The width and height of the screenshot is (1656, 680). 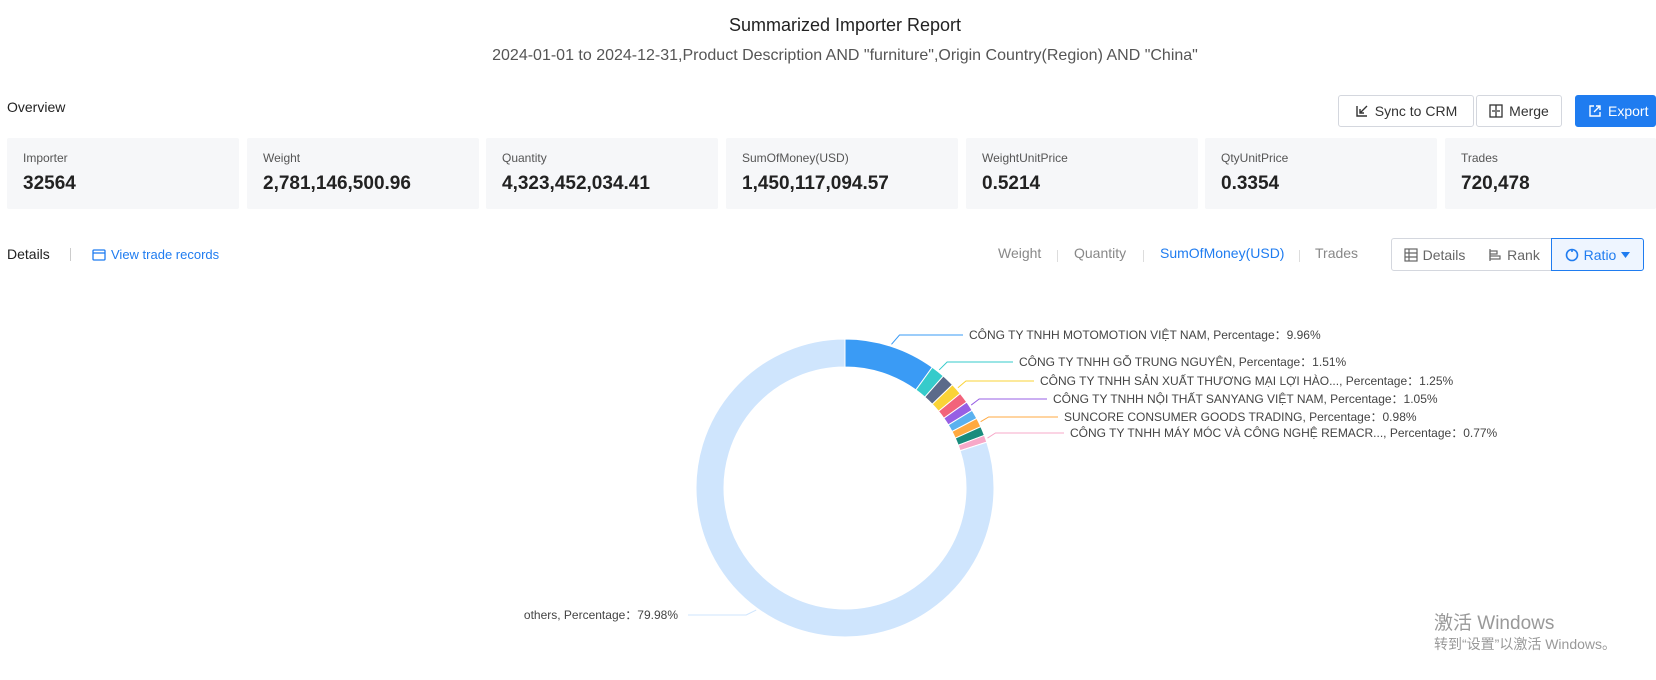 I want to click on rank-view-button: Rank, so click(x=1514, y=254).